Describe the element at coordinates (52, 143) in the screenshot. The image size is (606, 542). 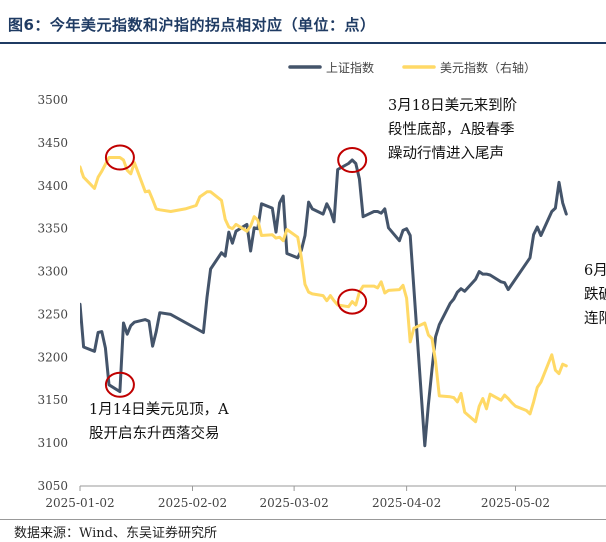
I see `y-tick-label: 3450` at that location.